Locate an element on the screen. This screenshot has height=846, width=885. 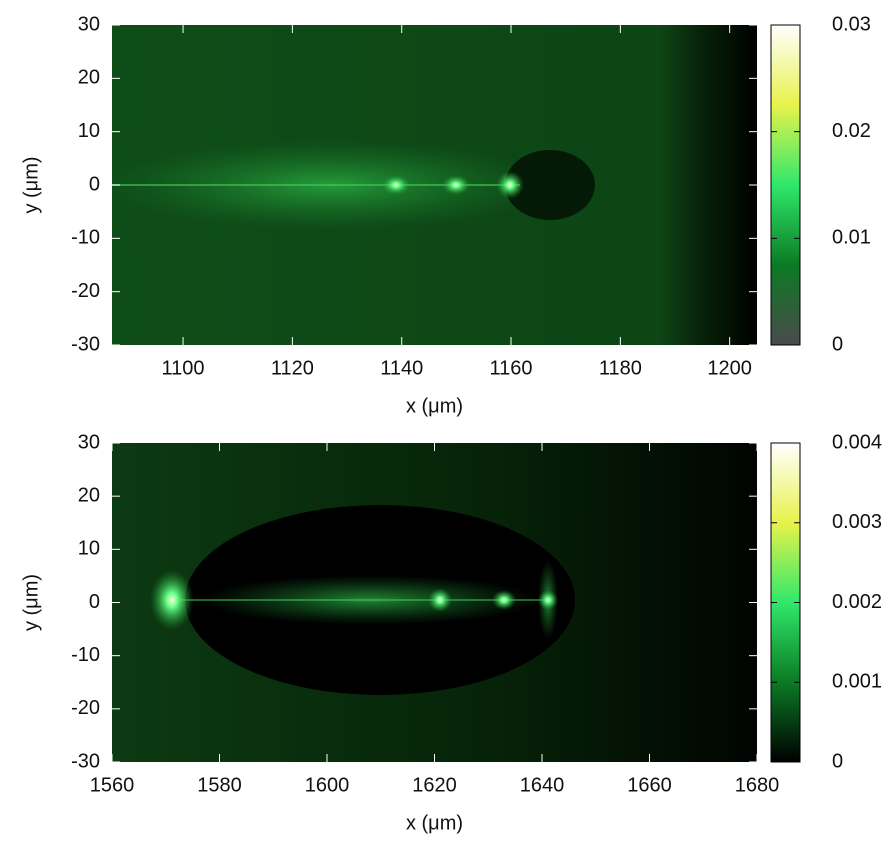
x-tick-label: 1100 is located at coordinates (183, 368).